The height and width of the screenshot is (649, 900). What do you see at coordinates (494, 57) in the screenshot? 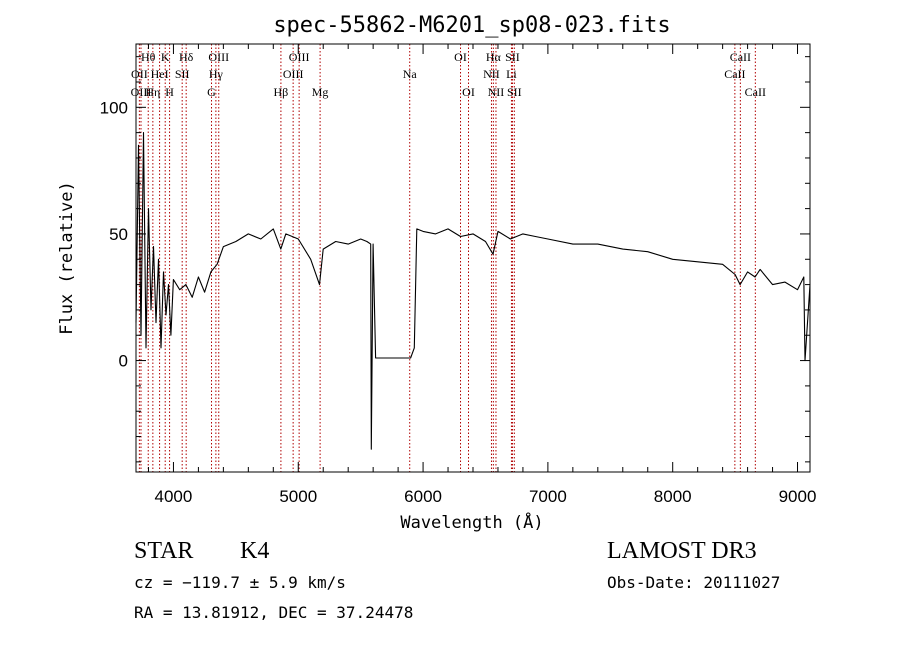
I see `spectral-line-label: Hα` at bounding box center [494, 57].